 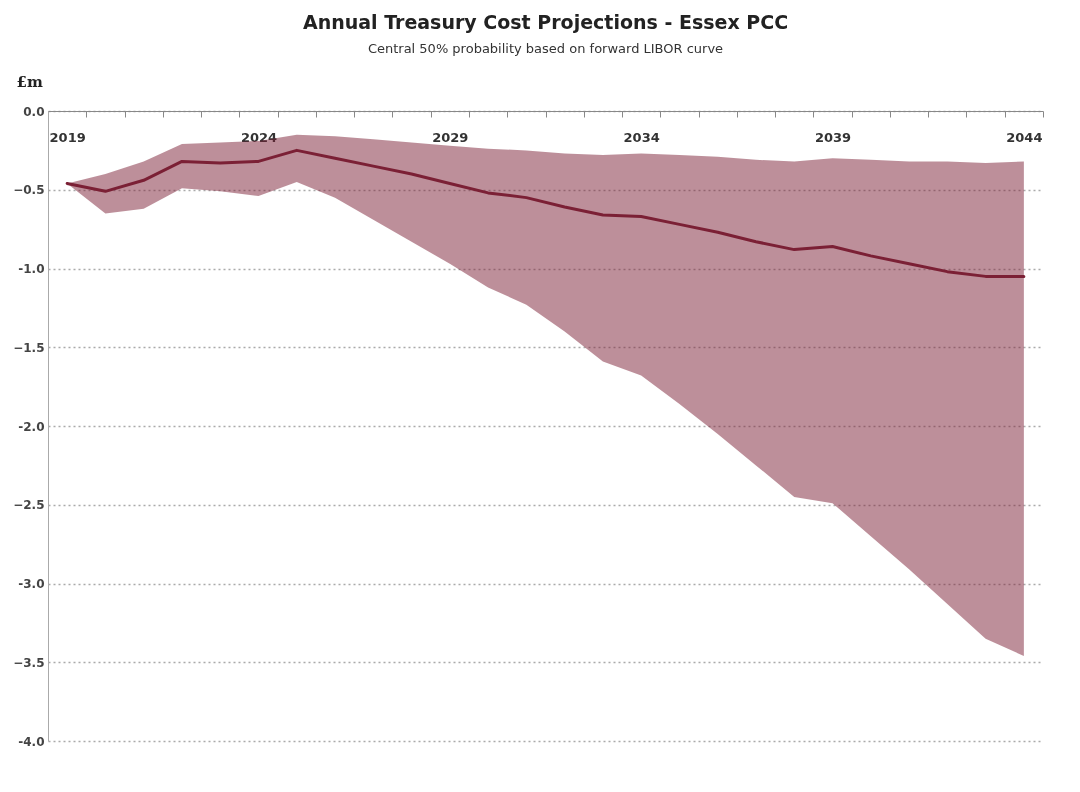 What do you see at coordinates (29, 505) in the screenshot?
I see `y-tick-label: −2.5` at bounding box center [29, 505].